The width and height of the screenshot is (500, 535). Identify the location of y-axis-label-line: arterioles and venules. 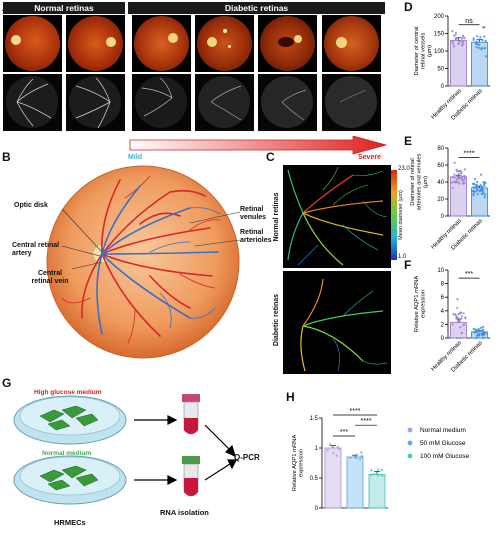
(420, 182).